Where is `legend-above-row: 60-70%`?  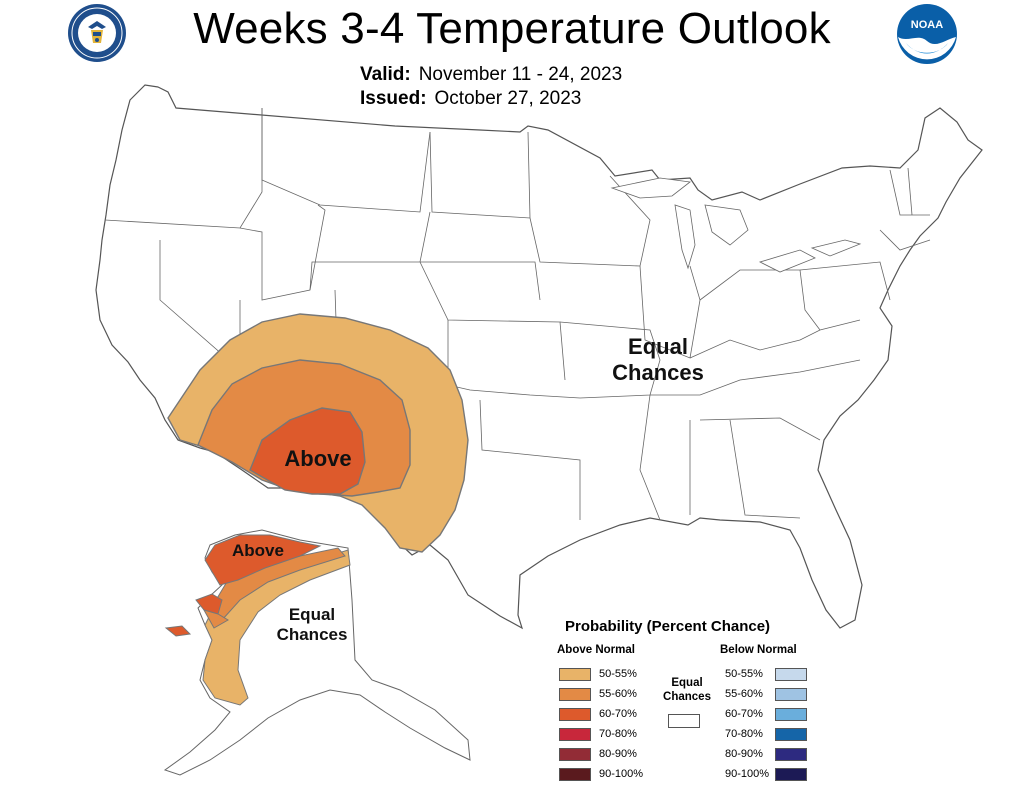 legend-above-row: 60-70% is located at coordinates (604, 715).